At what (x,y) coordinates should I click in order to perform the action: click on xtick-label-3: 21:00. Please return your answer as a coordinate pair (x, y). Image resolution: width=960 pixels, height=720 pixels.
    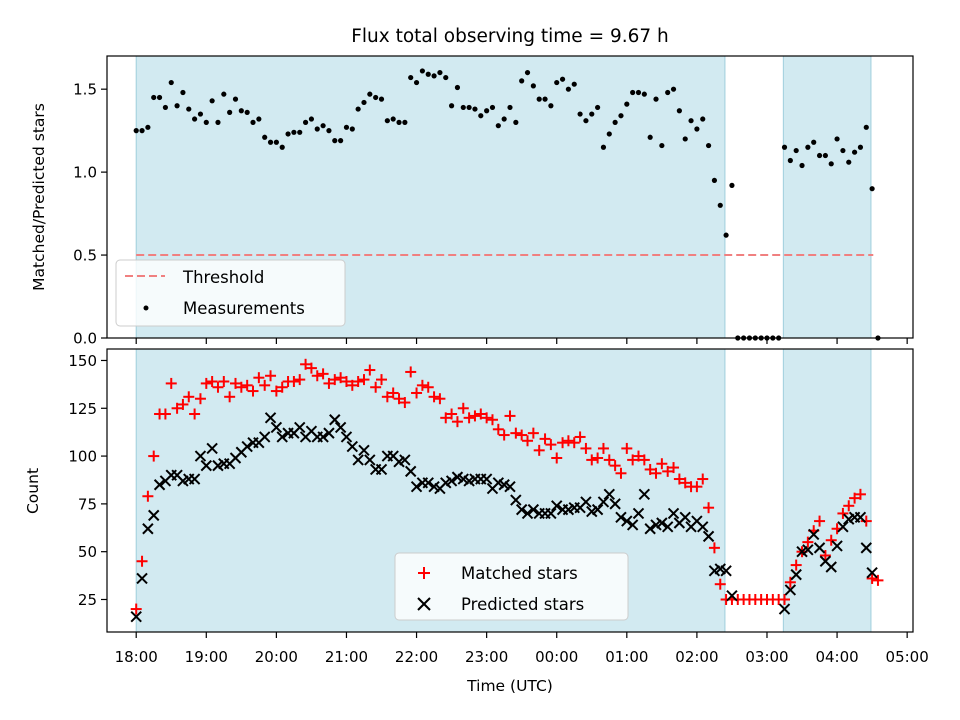
    Looking at the image, I should click on (346, 657).